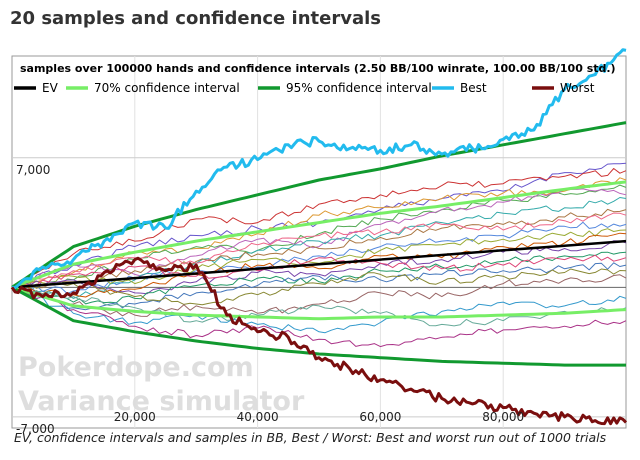 The width and height of the screenshot is (640, 460). What do you see at coordinates (135, 417) in the screenshot?
I see `x-tick-label: 20,000` at bounding box center [135, 417].